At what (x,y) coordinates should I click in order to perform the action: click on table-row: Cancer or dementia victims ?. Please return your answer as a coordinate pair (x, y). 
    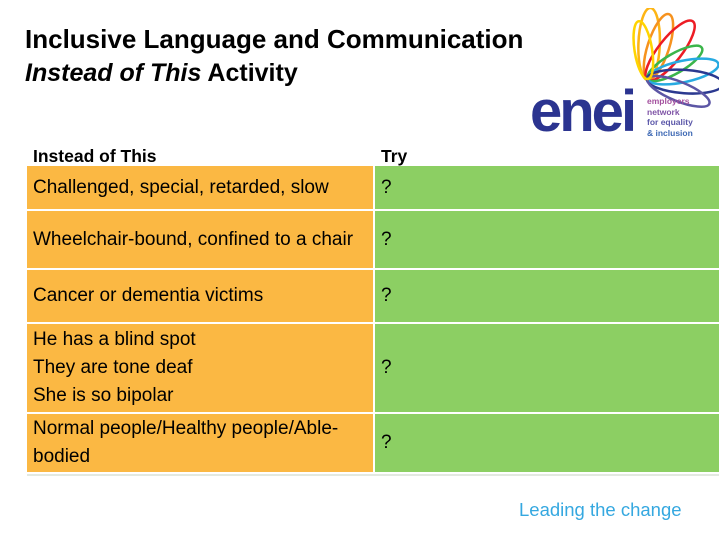
    Looking at the image, I should click on (373, 296).